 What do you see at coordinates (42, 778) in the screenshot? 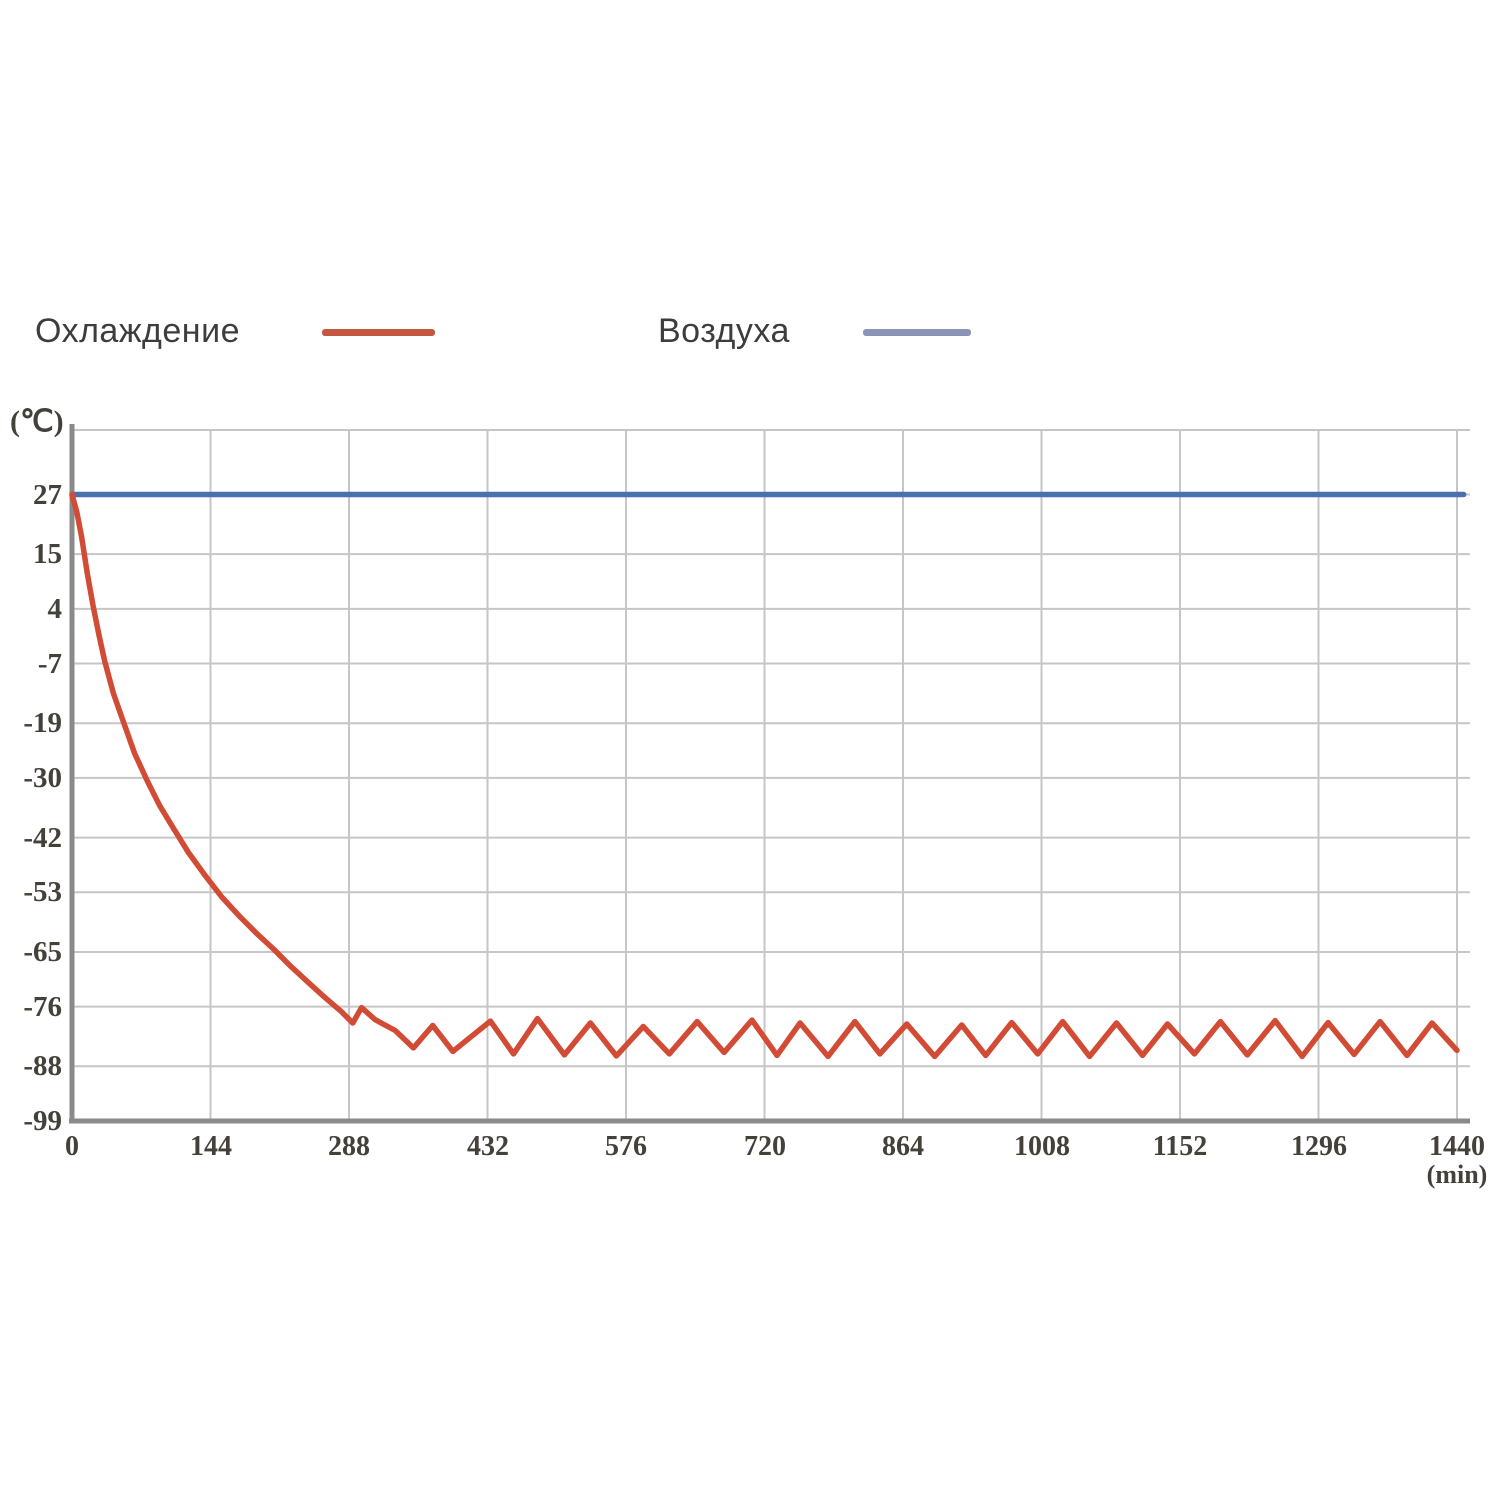
I see `y-tick-label: -30` at bounding box center [42, 778].